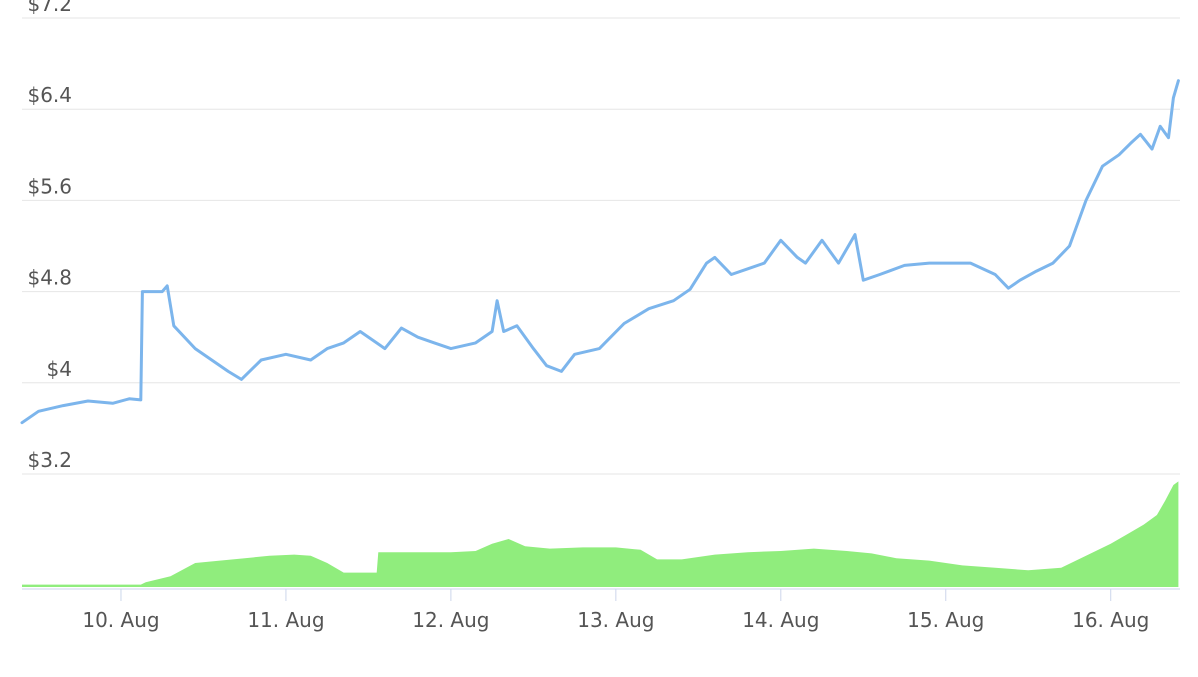 The width and height of the screenshot is (1198, 677). Describe the element at coordinates (120, 620) in the screenshot. I see `x-tick-label: 10. Aug` at that location.